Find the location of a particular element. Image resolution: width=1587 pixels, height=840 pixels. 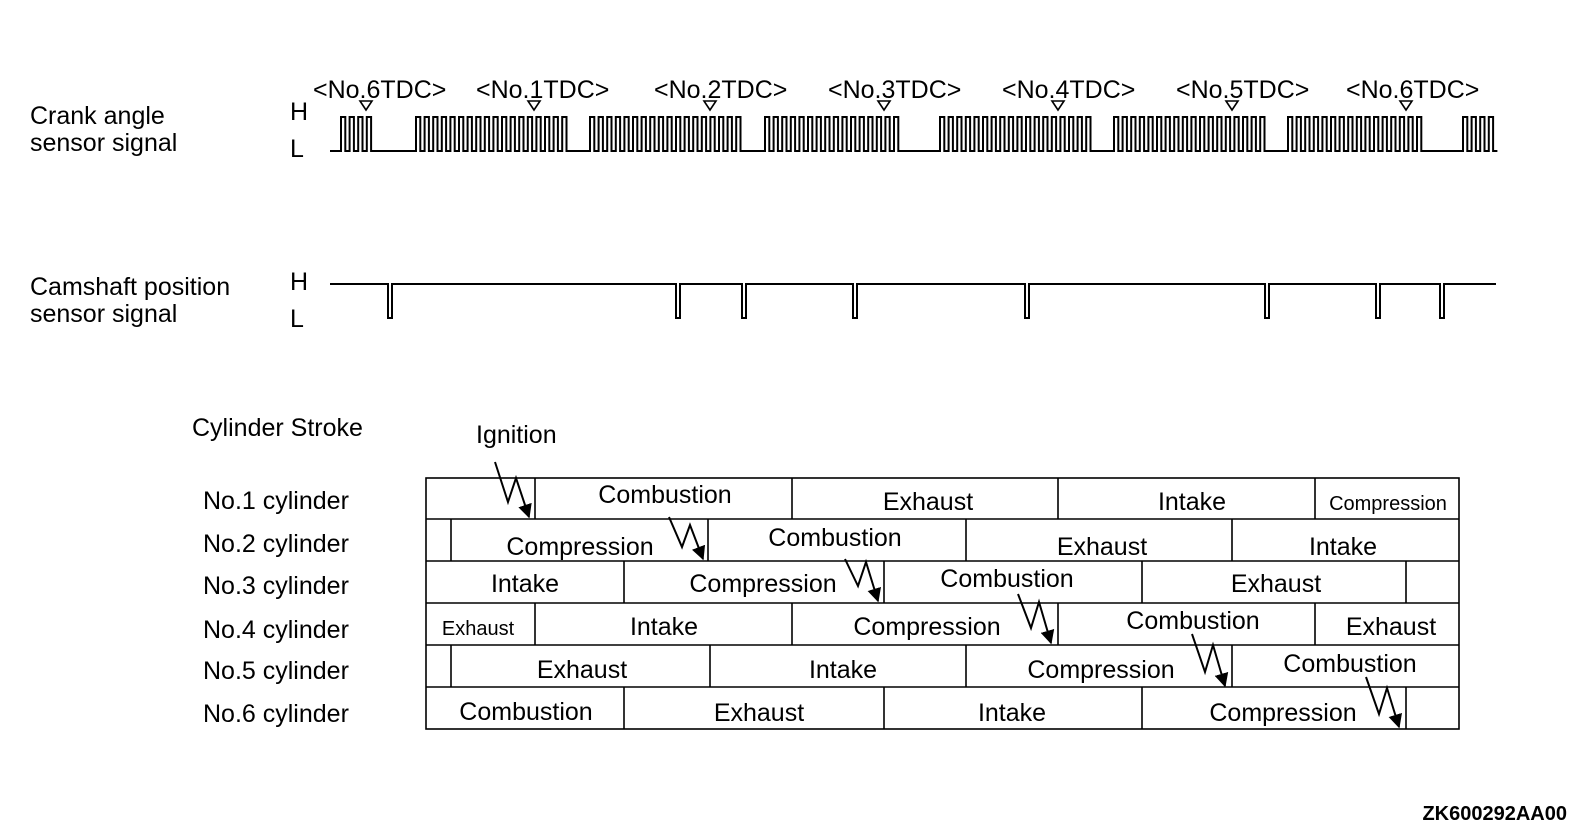

crank-waveform is located at coordinates (914, 134).